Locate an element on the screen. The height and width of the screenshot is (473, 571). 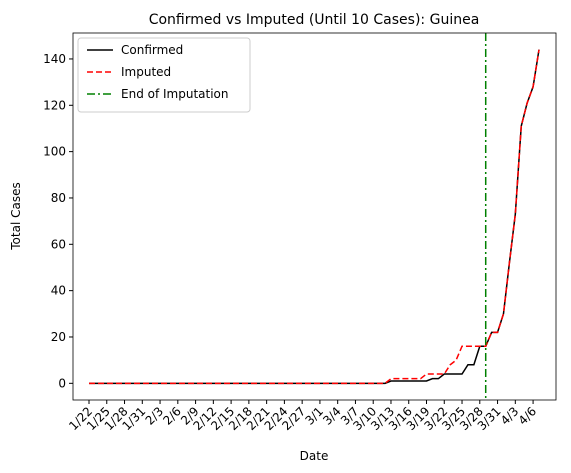
legend-label: Confirmed is located at coordinates (152, 50).